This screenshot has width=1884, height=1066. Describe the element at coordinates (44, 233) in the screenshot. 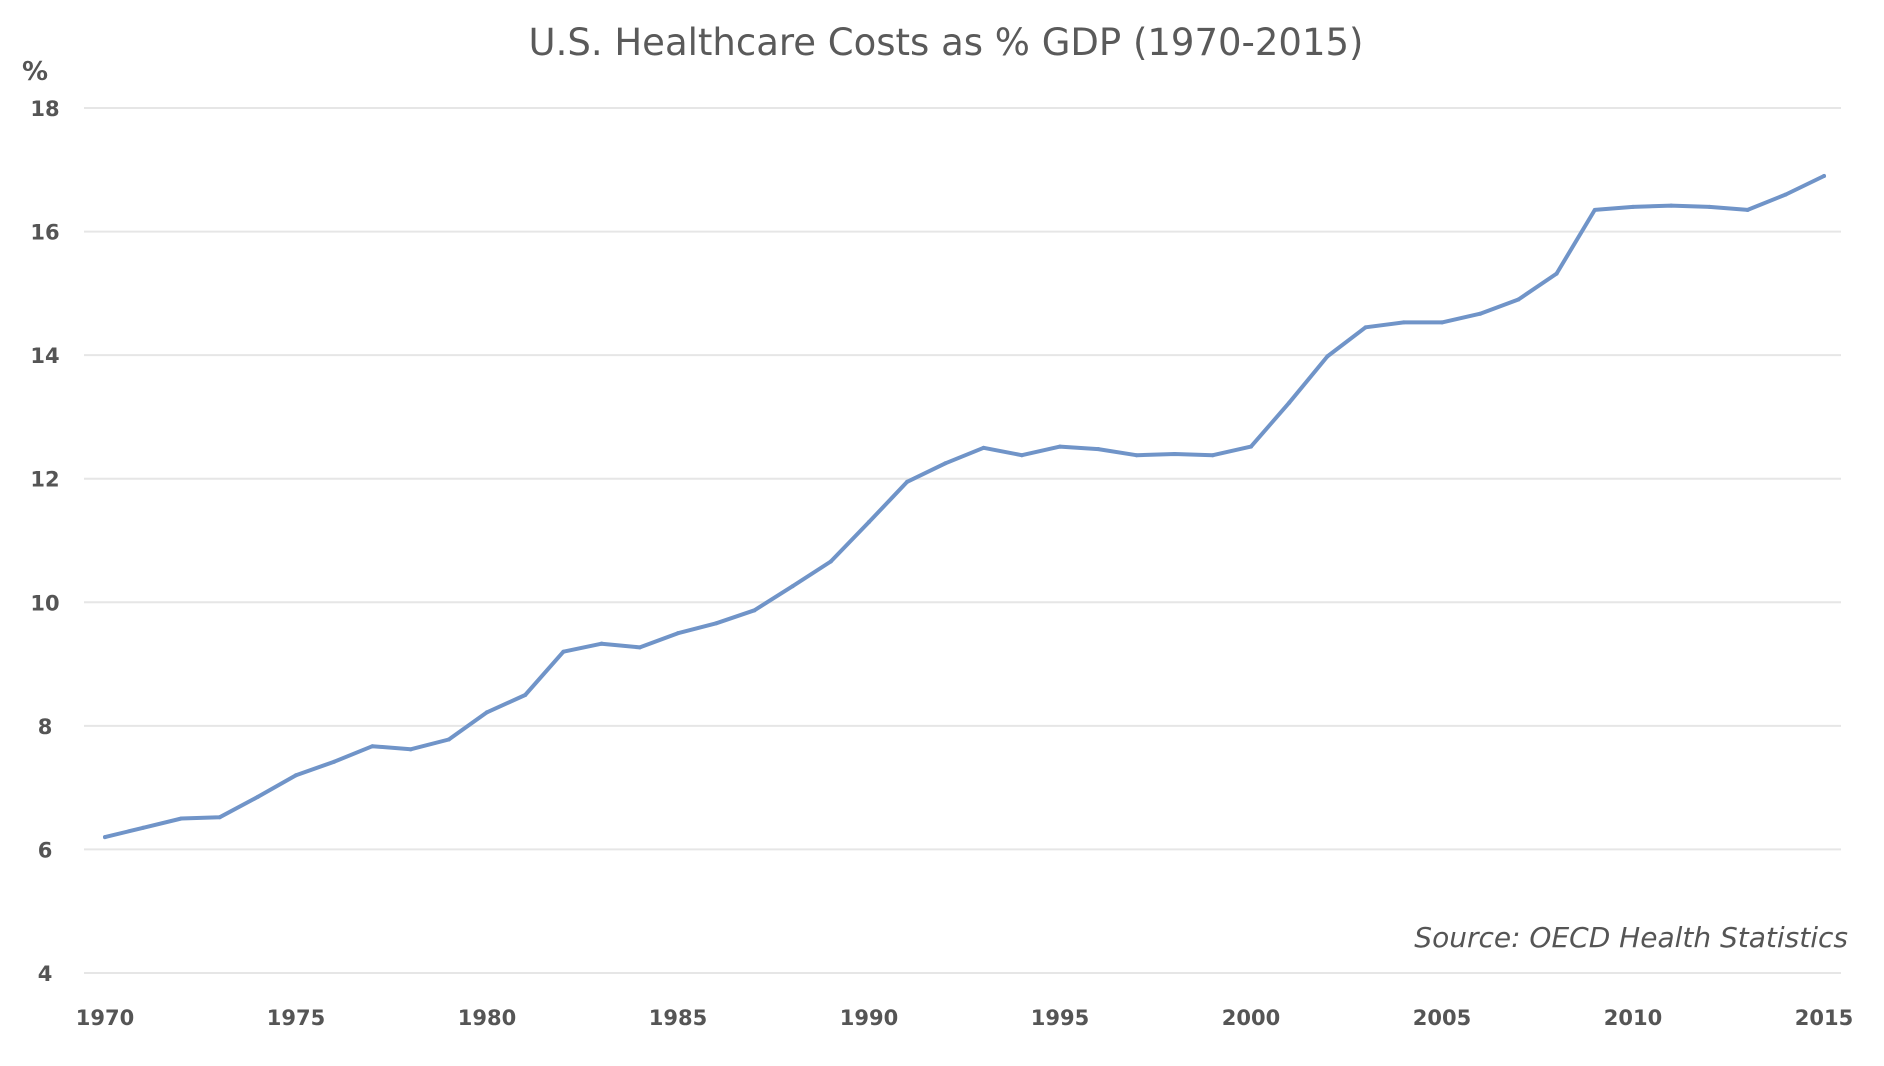

I see `y-tick-label: 16` at that location.